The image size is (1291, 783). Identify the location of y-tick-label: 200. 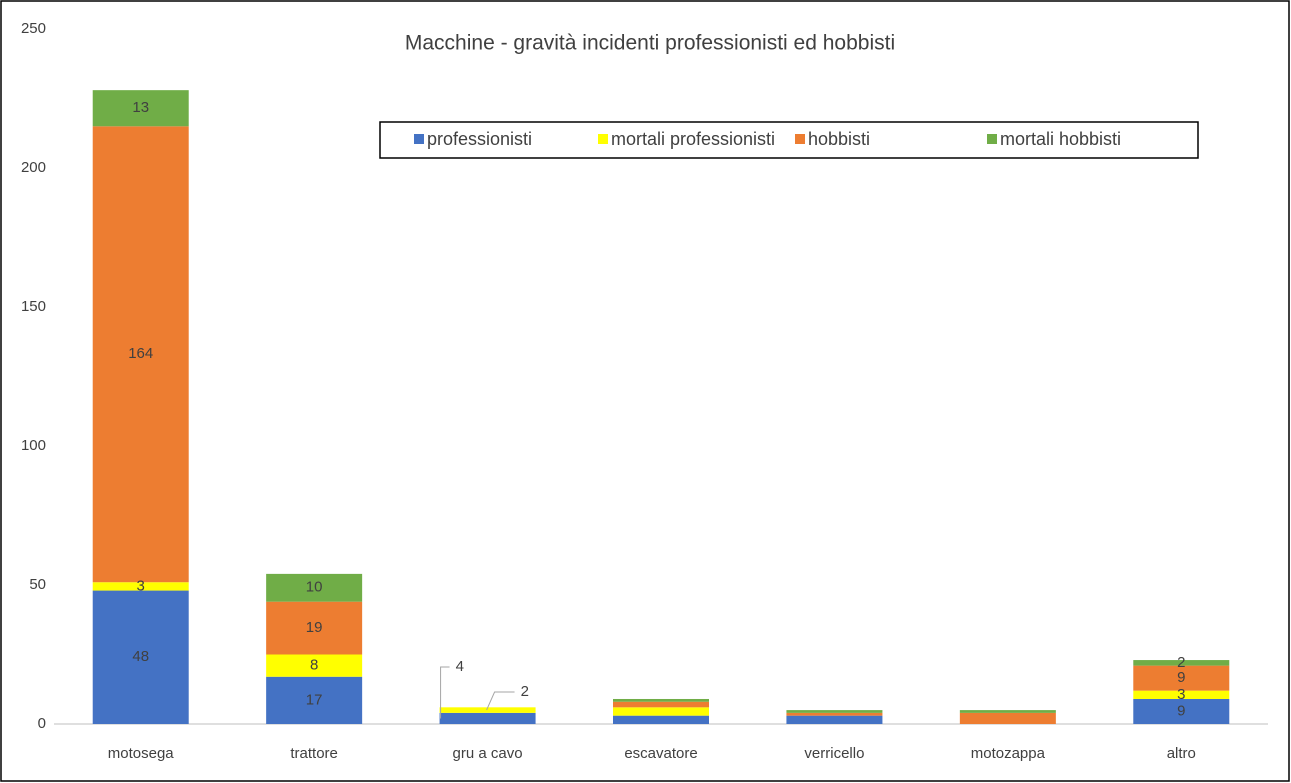
(33, 167).